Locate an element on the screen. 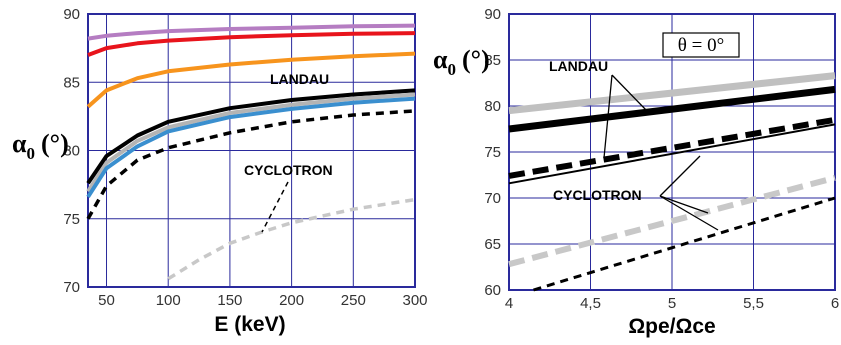 This screenshot has width=841, height=345. right-x-tick-labels: 4 4,5 5 5,5 6 is located at coordinates (672, 303).